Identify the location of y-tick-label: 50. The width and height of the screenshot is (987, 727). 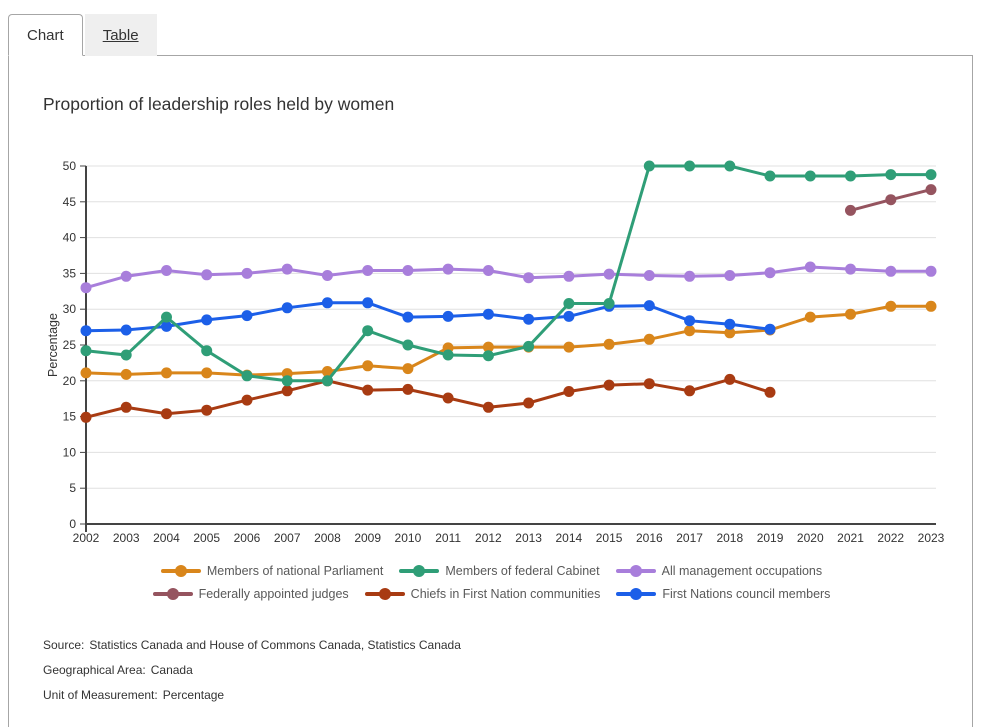
(70, 166).